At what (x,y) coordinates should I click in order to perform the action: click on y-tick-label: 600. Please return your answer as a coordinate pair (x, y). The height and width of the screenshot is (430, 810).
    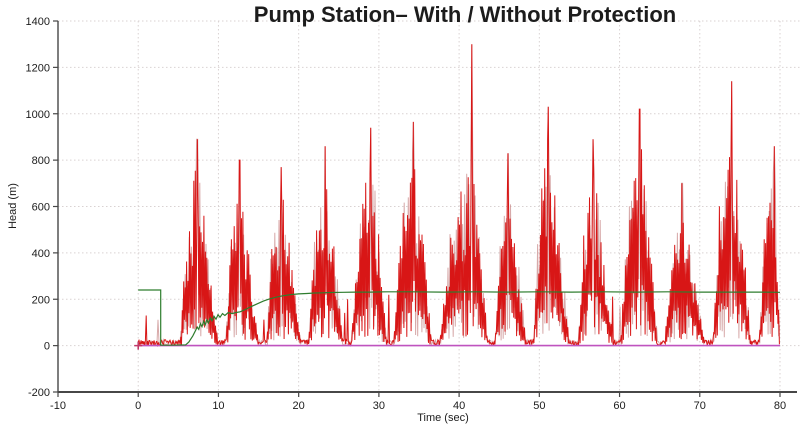
    Looking at the image, I should click on (41, 208).